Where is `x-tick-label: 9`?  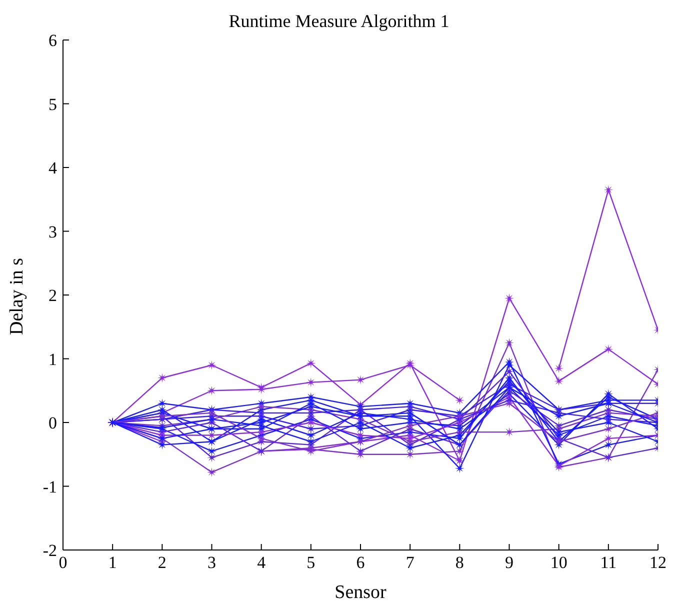 x-tick-label: 9 is located at coordinates (509, 562).